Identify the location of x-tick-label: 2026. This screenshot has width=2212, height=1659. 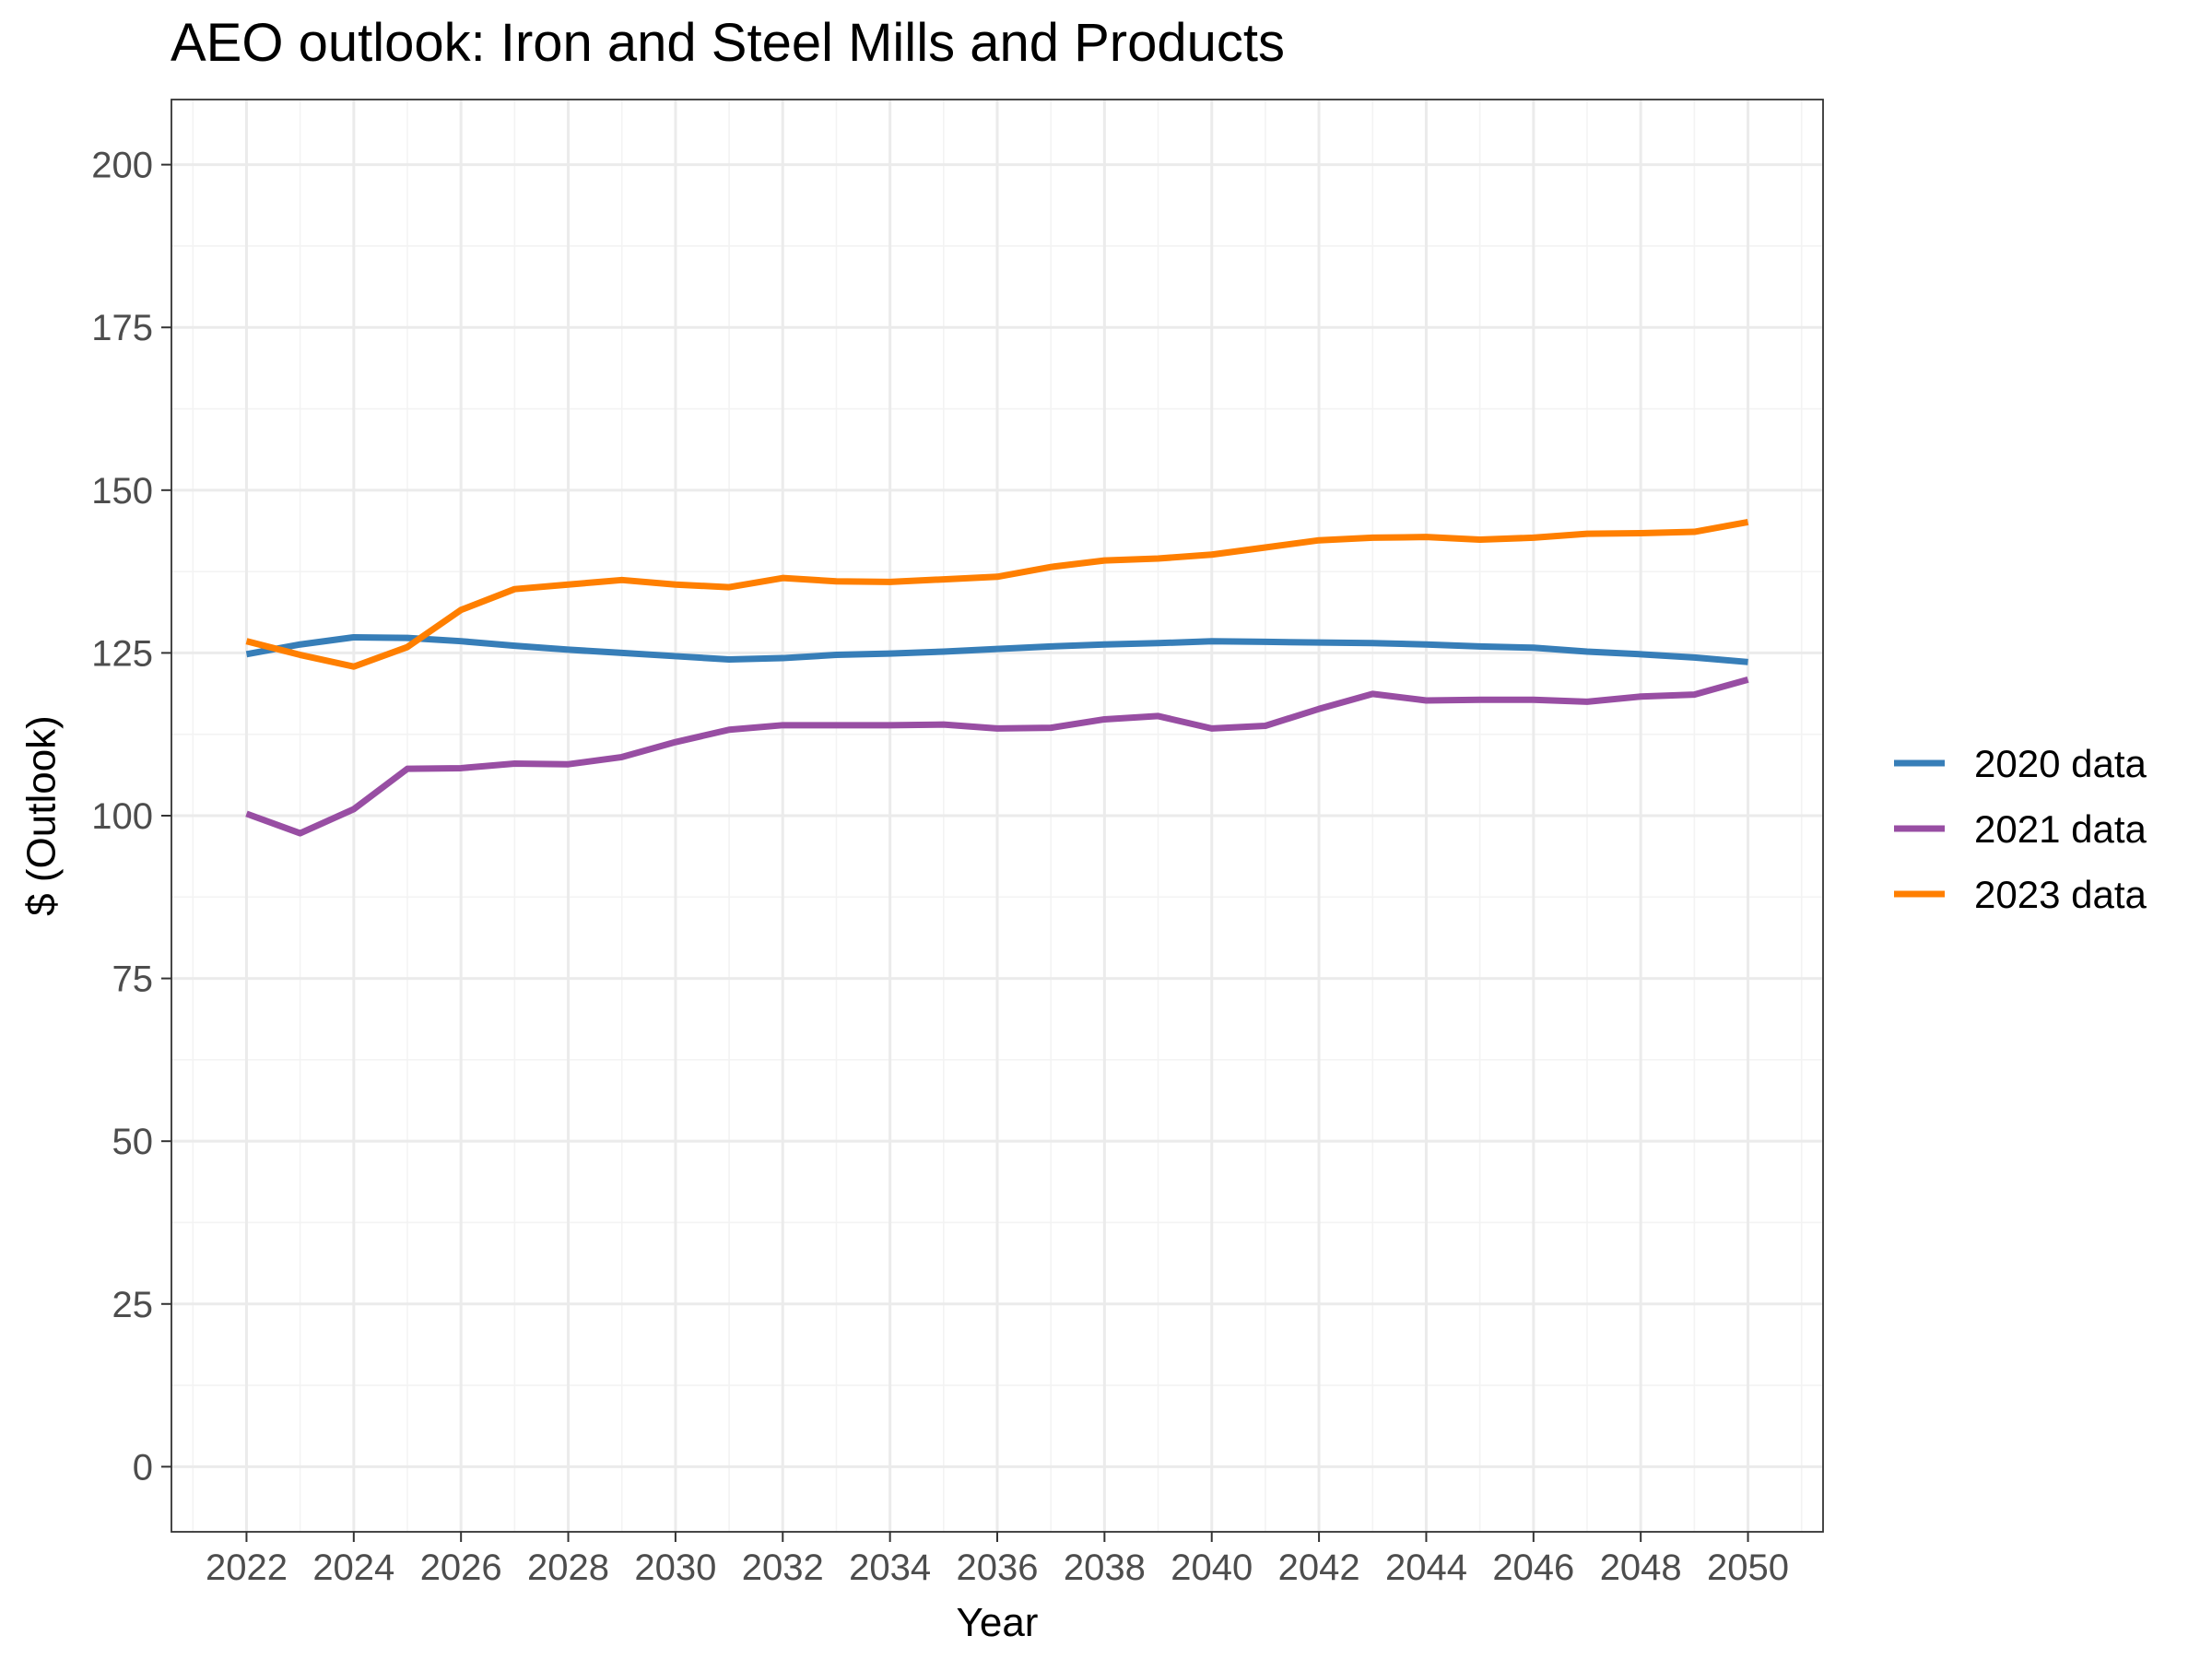
(461, 1567).